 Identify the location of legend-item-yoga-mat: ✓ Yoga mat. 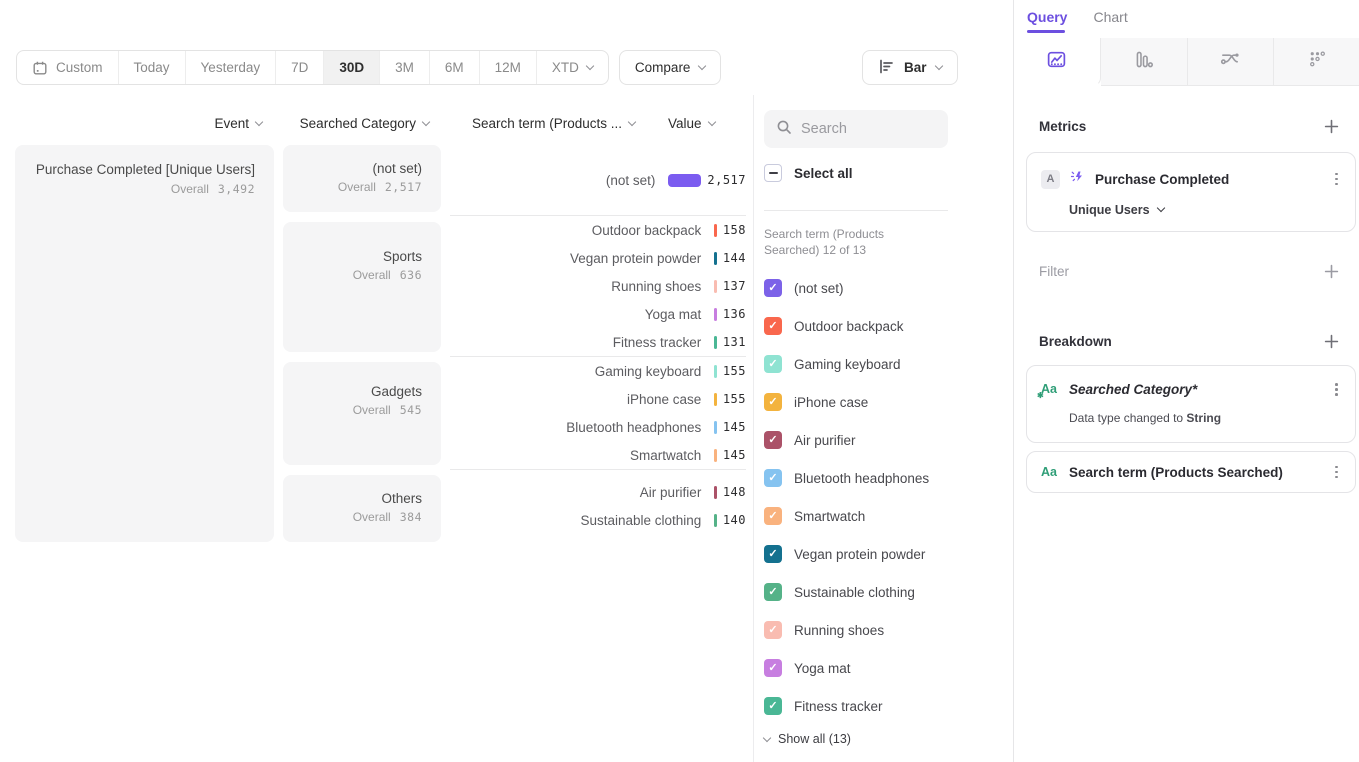
(884, 668).